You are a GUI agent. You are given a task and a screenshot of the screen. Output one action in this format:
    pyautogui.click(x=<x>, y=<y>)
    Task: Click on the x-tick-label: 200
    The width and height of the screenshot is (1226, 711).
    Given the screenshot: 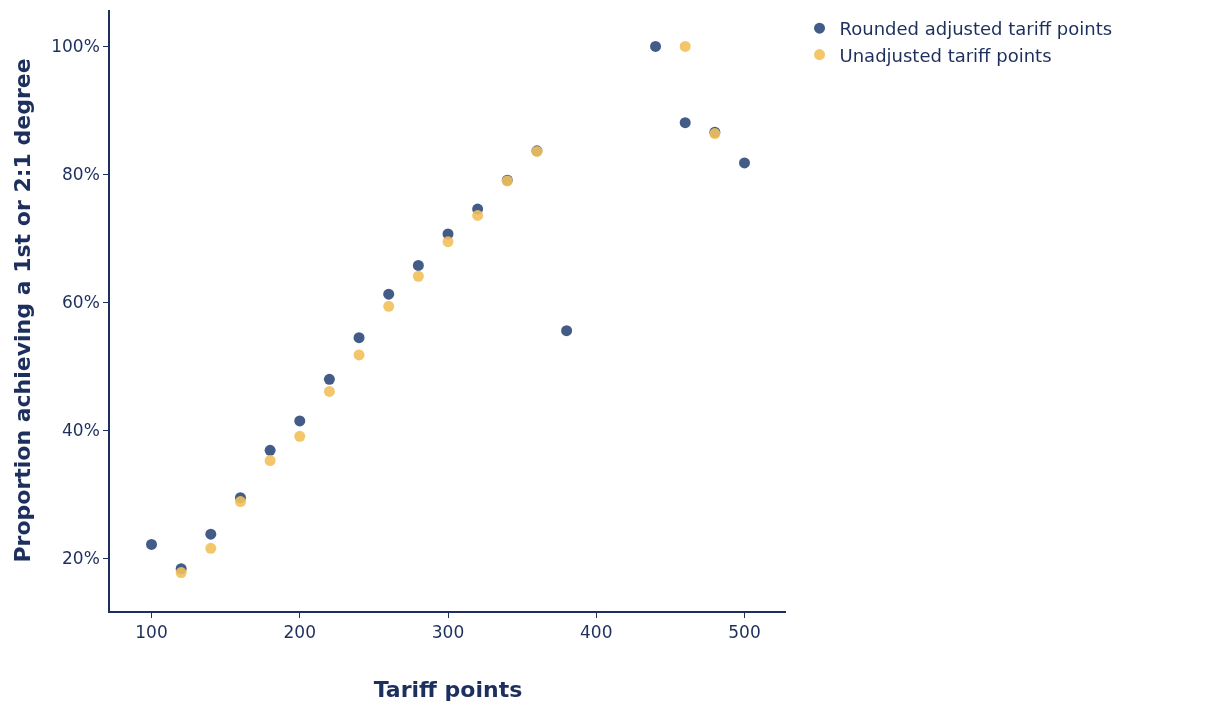 What is the action you would take?
    pyautogui.click(x=299, y=632)
    